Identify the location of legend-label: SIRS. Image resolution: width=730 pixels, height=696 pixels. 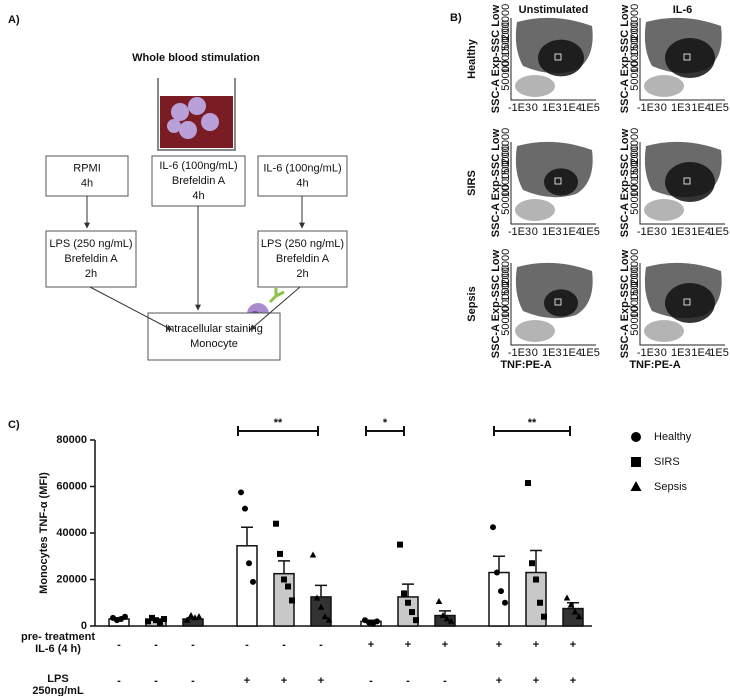
(667, 462).